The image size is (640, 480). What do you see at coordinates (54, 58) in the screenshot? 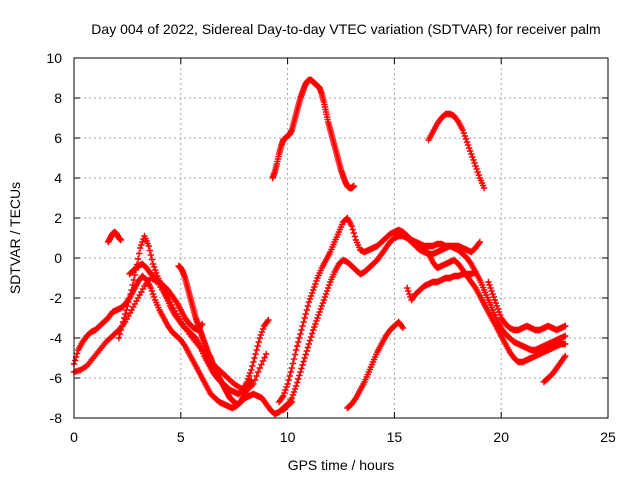
I see `y-tick-label: 10` at bounding box center [54, 58].